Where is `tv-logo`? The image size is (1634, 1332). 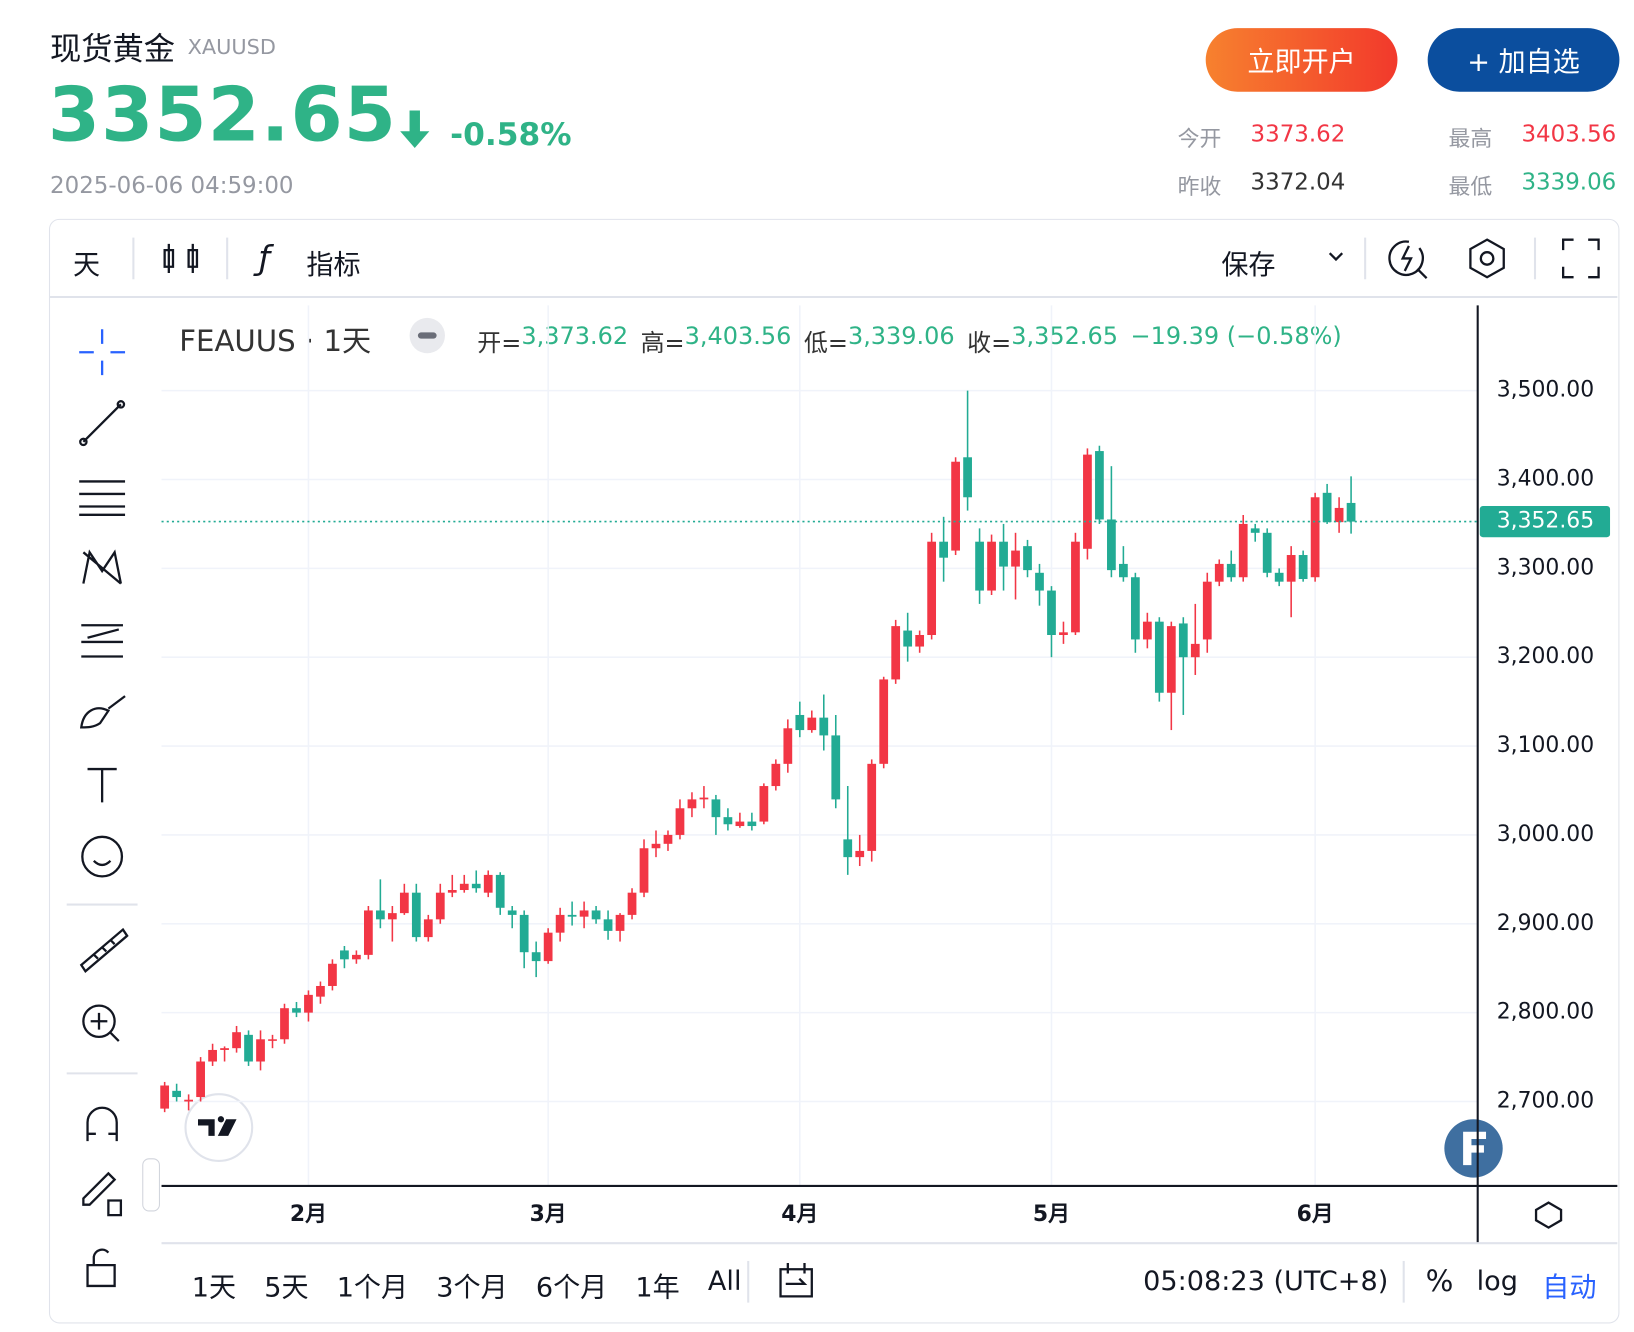
tv-logo is located at coordinates (219, 1127).